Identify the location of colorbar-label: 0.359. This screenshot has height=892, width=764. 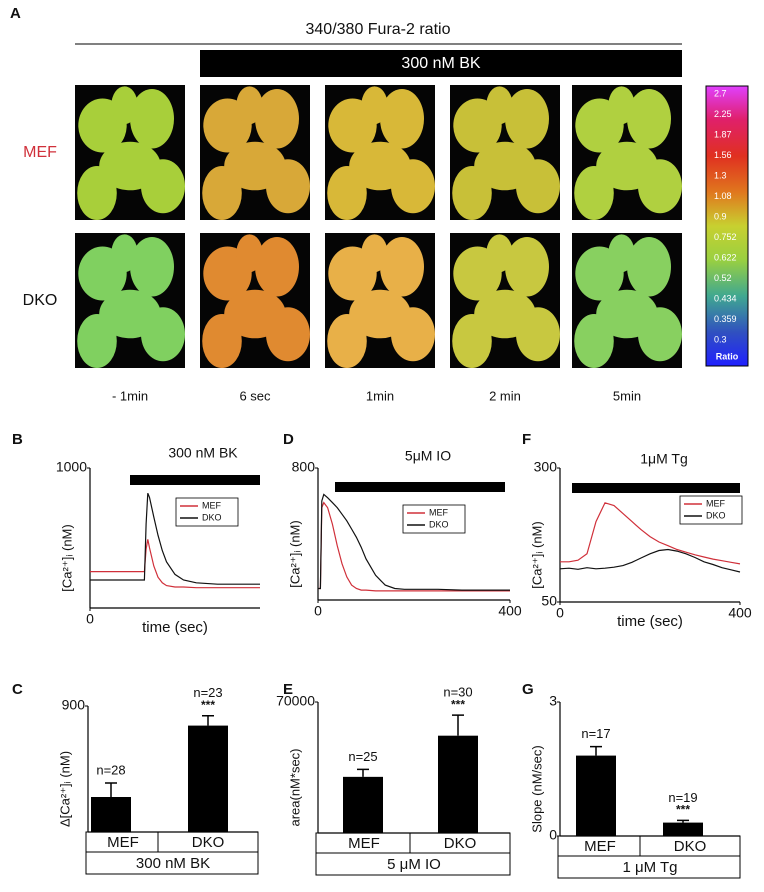
(725, 319).